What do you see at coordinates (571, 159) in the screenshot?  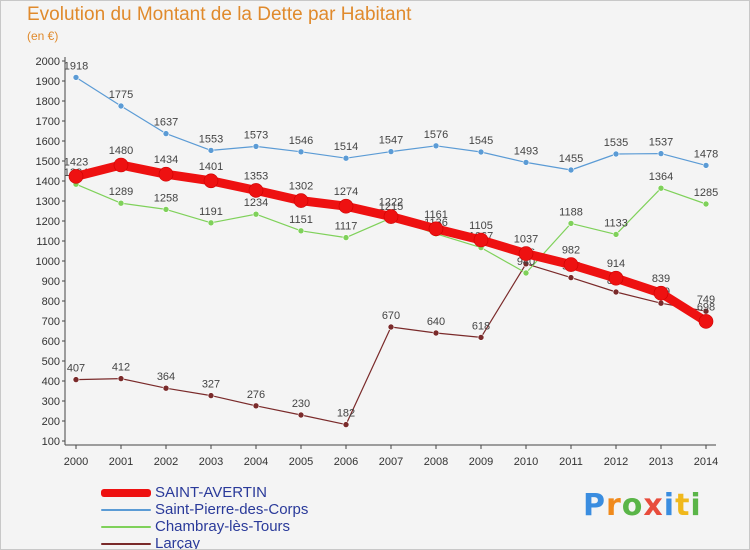 I see `data-label: 1455` at bounding box center [571, 159].